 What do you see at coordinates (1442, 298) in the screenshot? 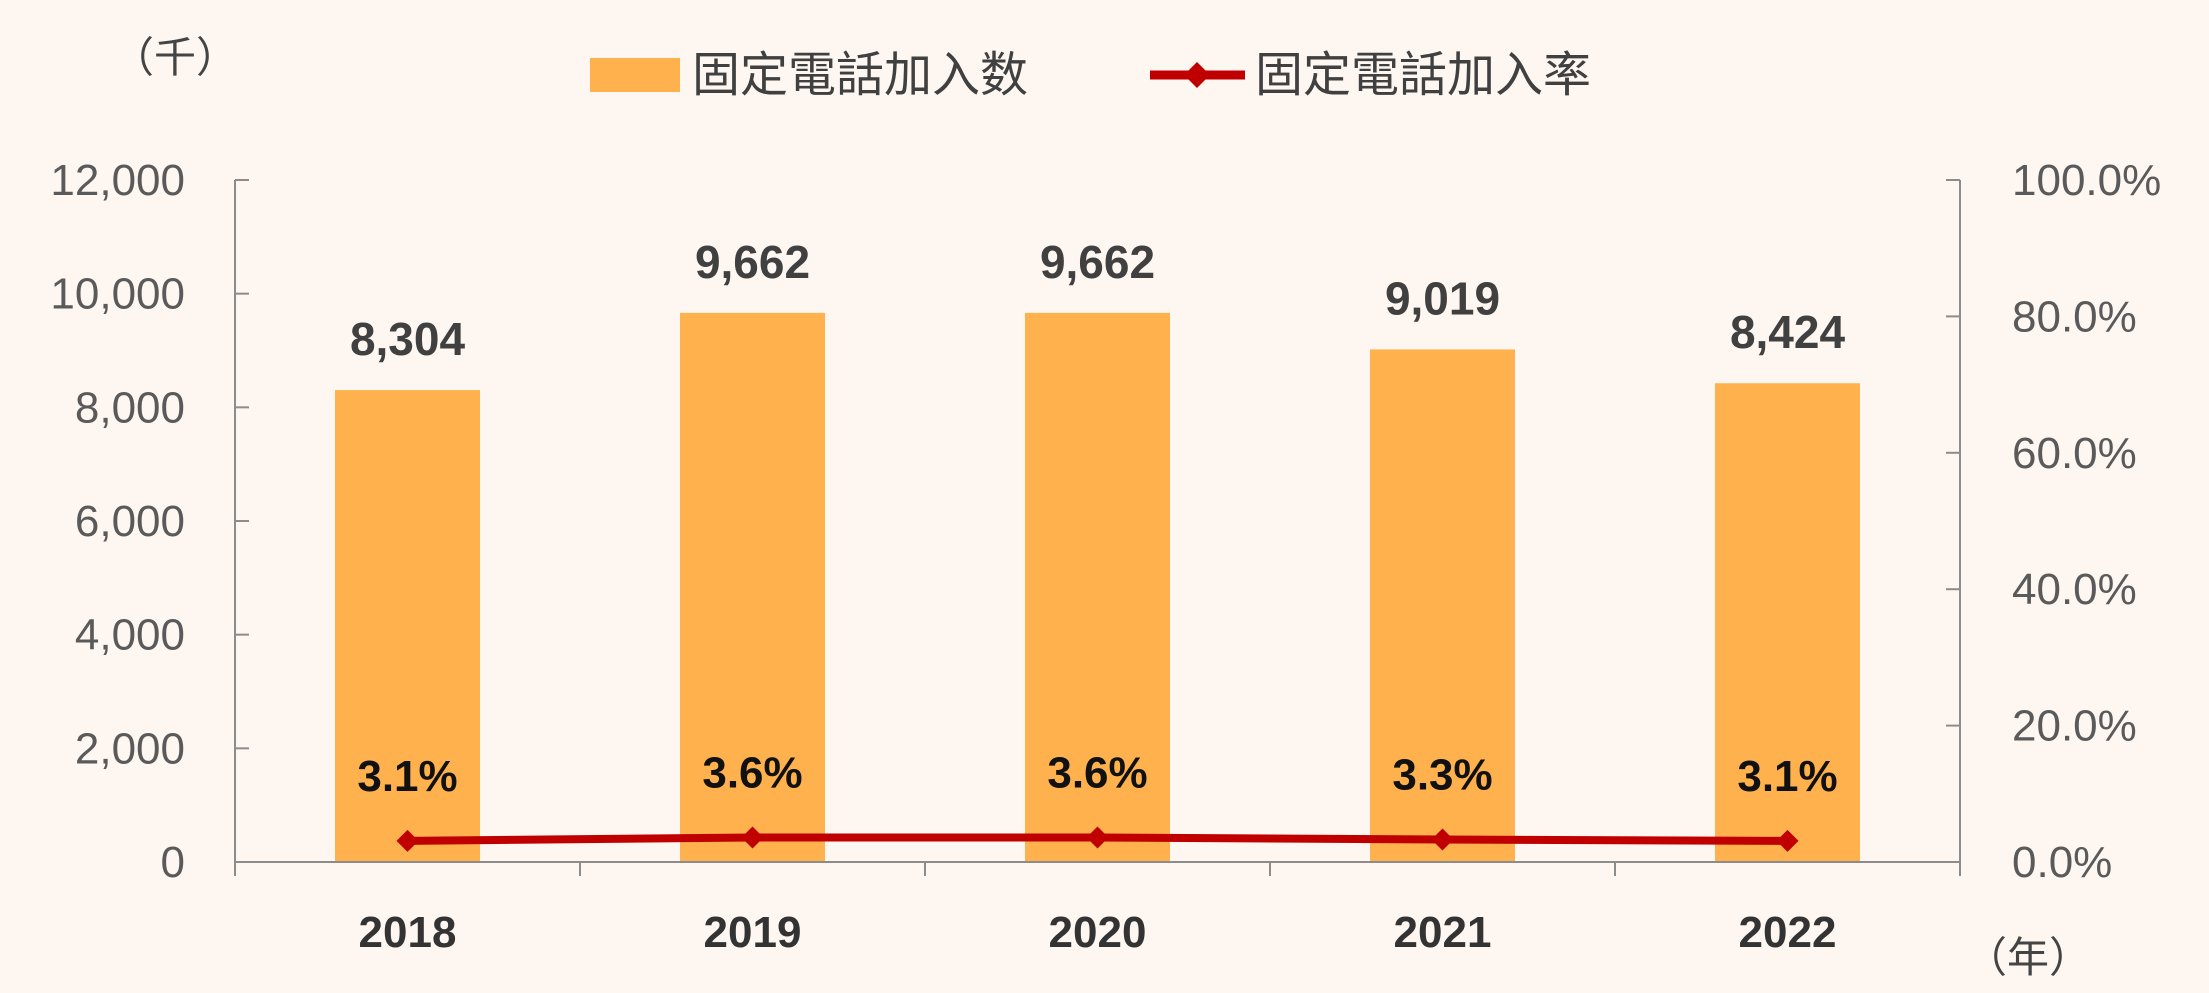
I see `bar-value-label: 9,019` at bounding box center [1442, 298].